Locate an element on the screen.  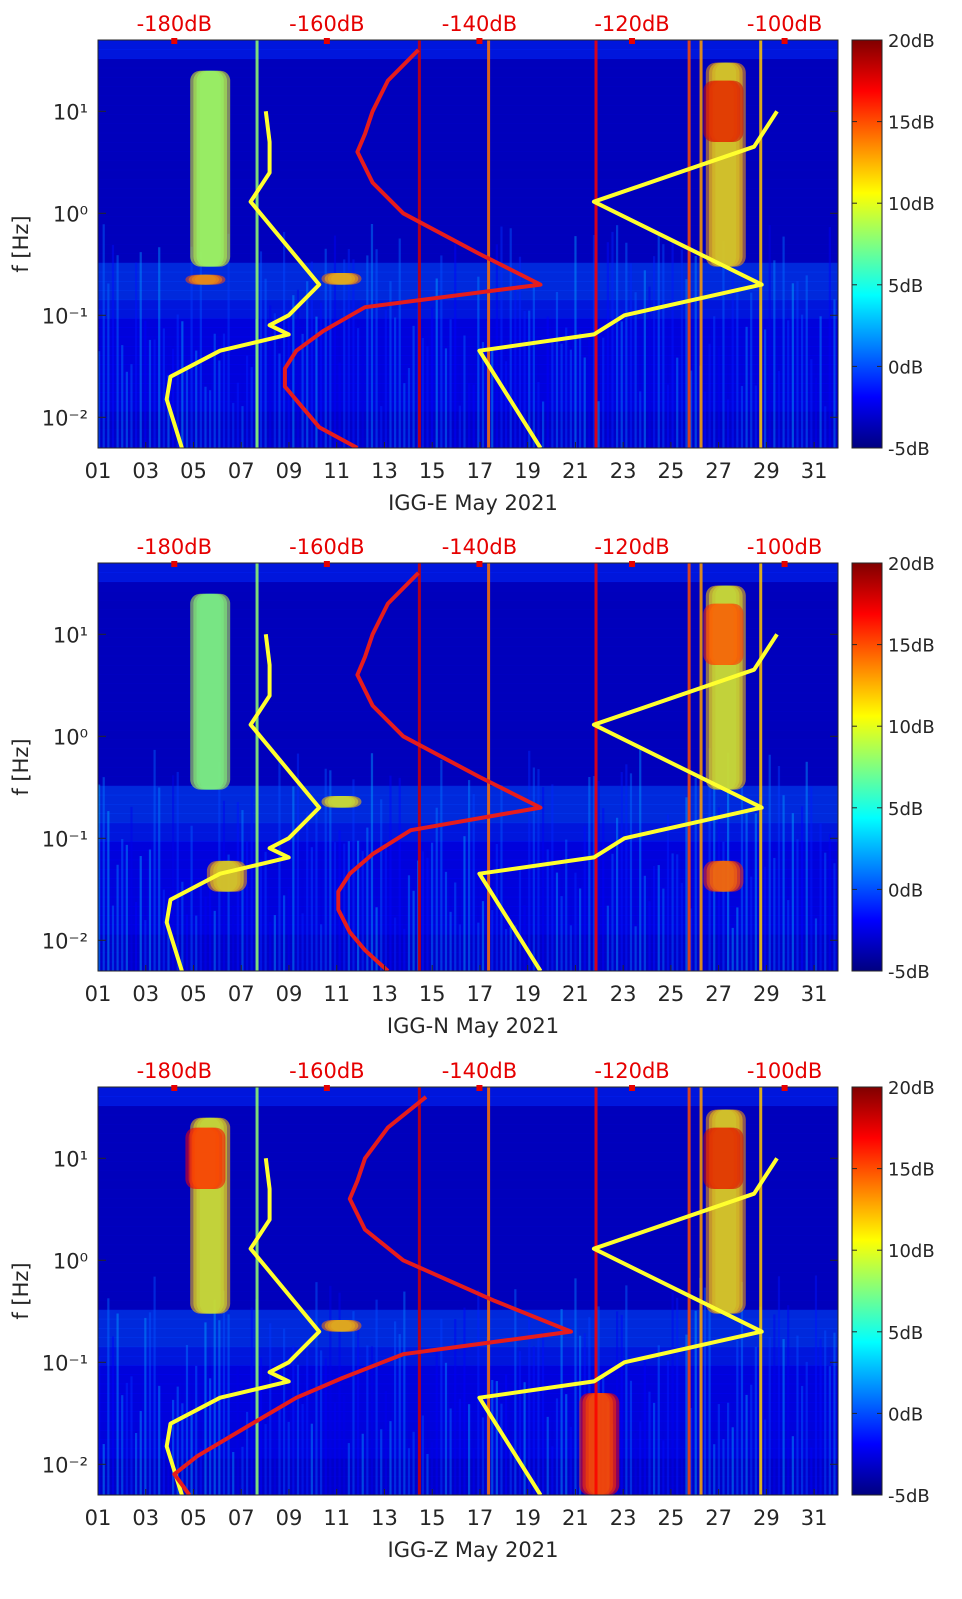
x-tick-label: 29 is located at coordinates (766, 1518).